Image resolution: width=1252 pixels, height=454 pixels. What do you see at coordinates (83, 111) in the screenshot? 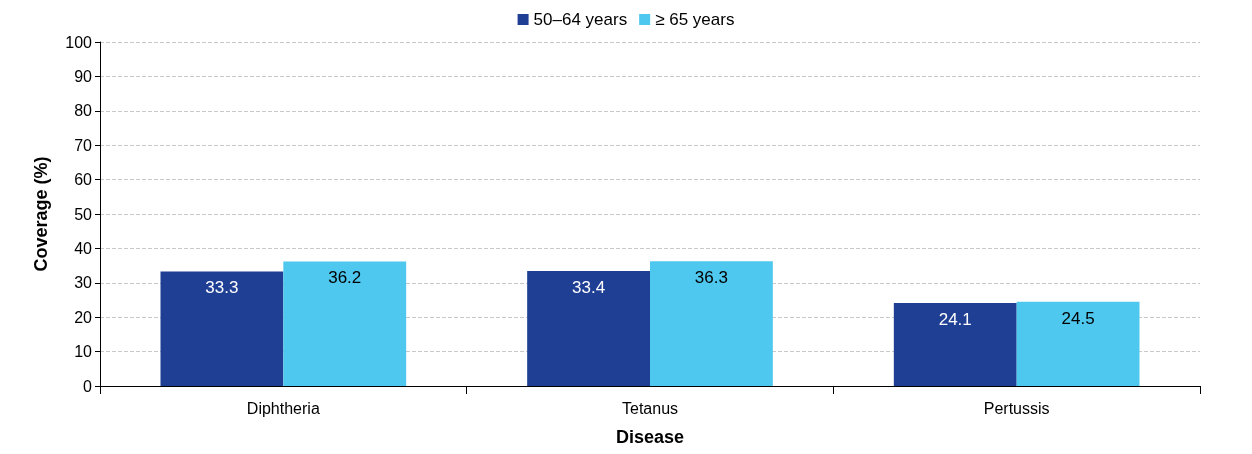
I see `y-tick-label: 80` at bounding box center [83, 111].